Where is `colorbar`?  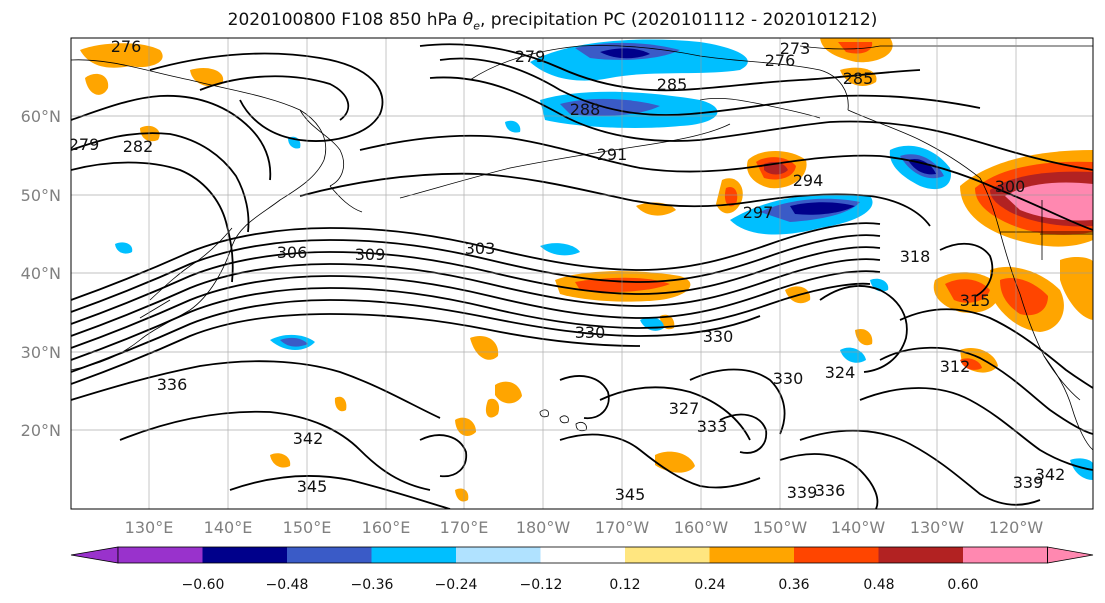 colorbar is located at coordinates (582, 555).